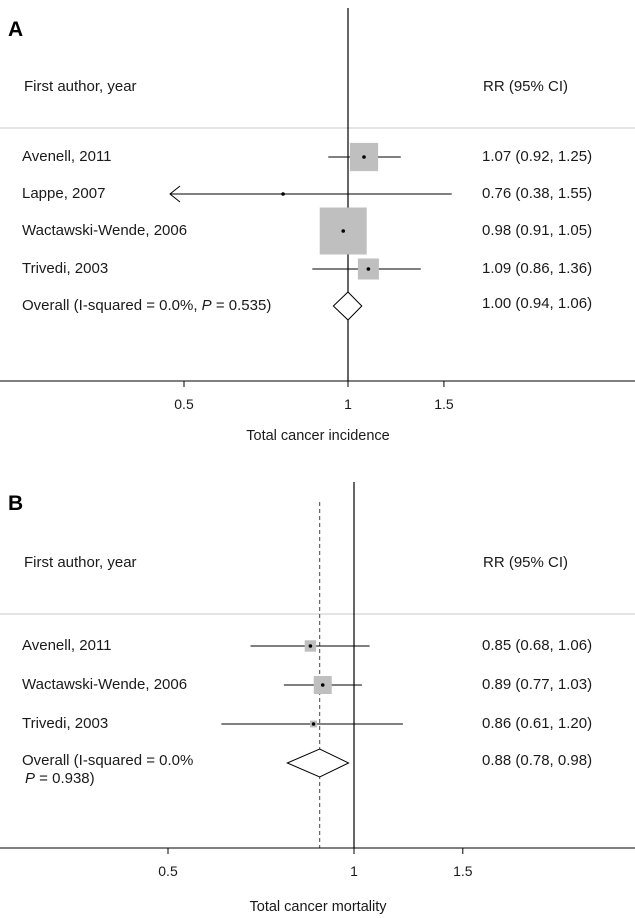 The image size is (635, 918). What do you see at coordinates (16, 29) in the screenshot?
I see `panel-label-a: A` at bounding box center [16, 29].